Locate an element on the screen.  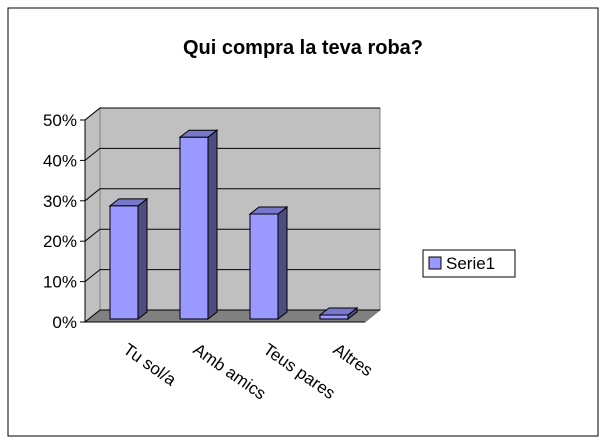
chart-title: Qui compra la teva roba? is located at coordinates (303, 48).